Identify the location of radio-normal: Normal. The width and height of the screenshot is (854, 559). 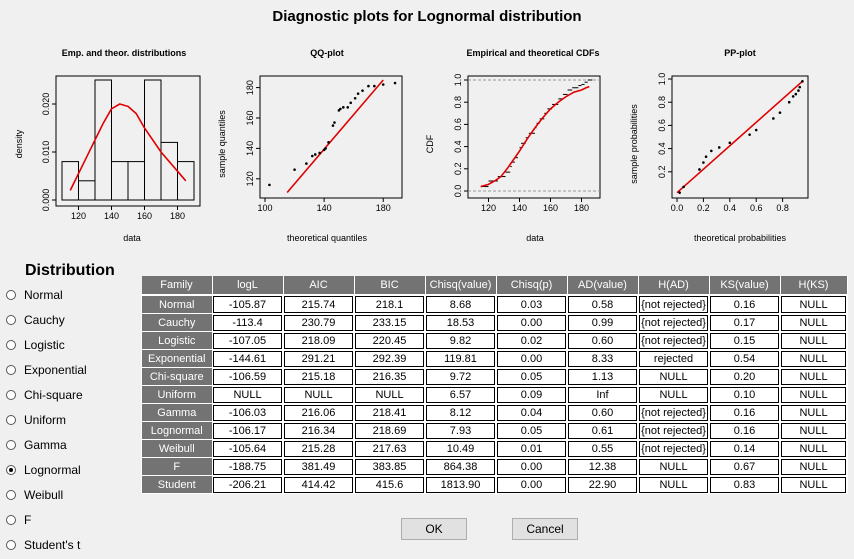
(34, 295).